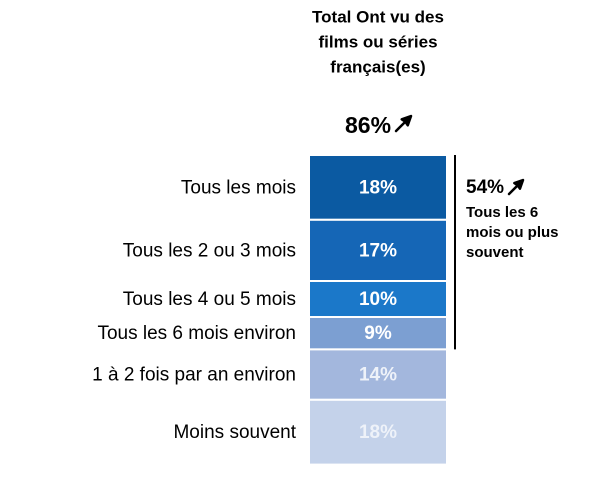  I want to click on category-label: Tous les 4 ou 5 mois, so click(209, 299).